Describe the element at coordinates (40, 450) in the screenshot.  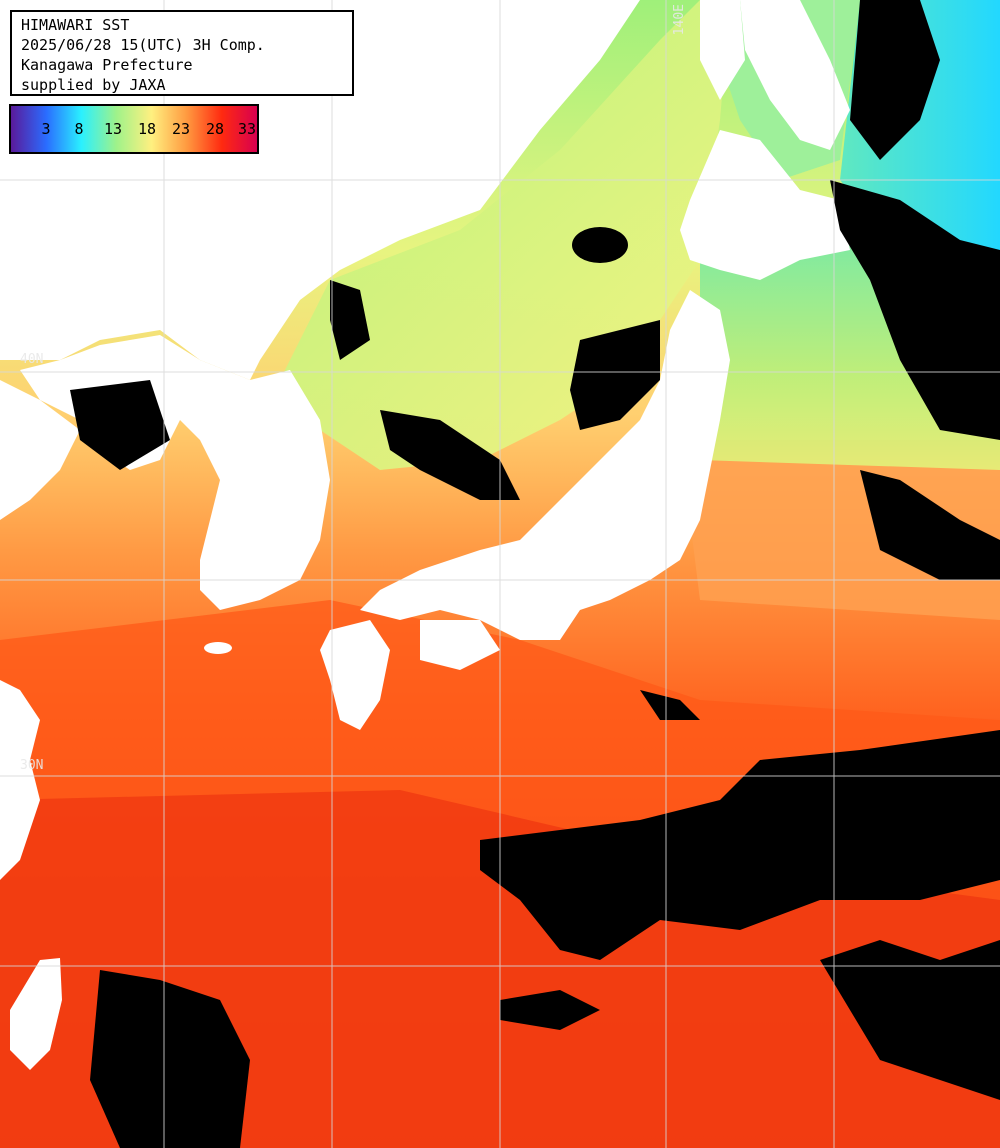
I see `land-shandong` at that location.